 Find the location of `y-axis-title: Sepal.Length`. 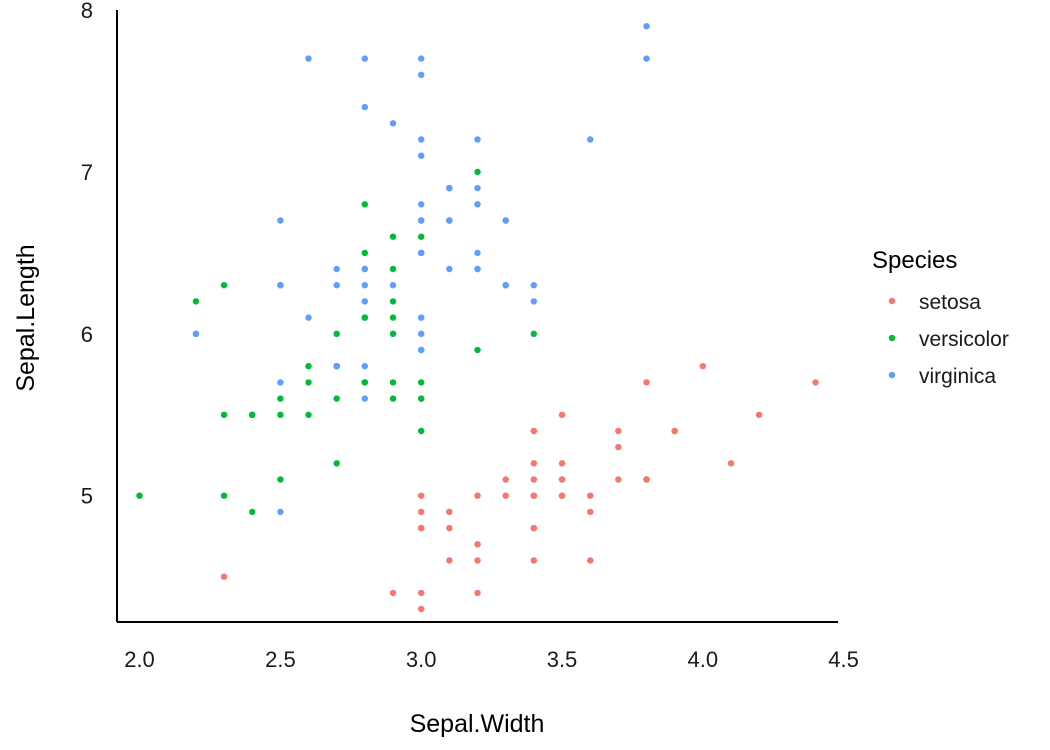

y-axis-title: Sepal.Length is located at coordinates (26, 317).